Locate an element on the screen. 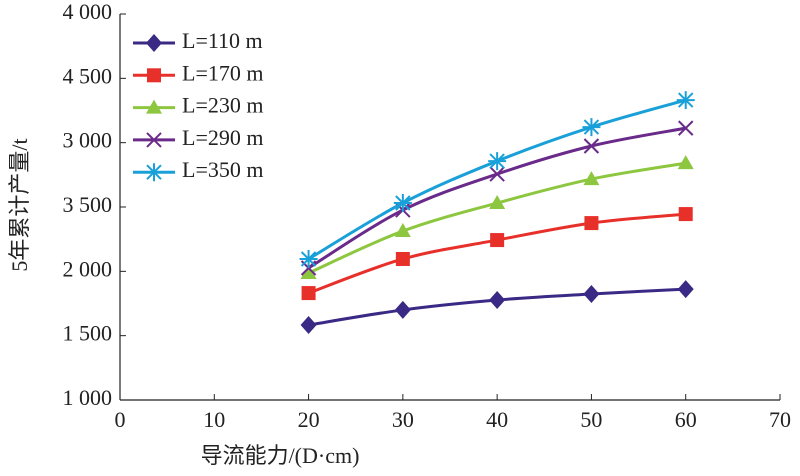 Image resolution: width=800 pixels, height=476 pixels. x-axis-title: 导流能力/(D·cm) is located at coordinates (280, 455).